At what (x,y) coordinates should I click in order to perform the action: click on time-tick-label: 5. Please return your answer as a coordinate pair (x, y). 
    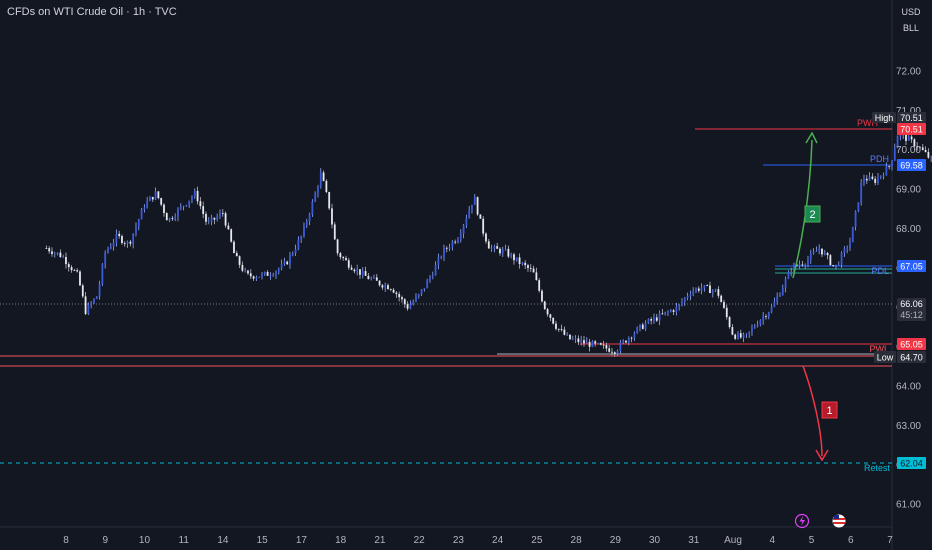
    Looking at the image, I should click on (812, 540).